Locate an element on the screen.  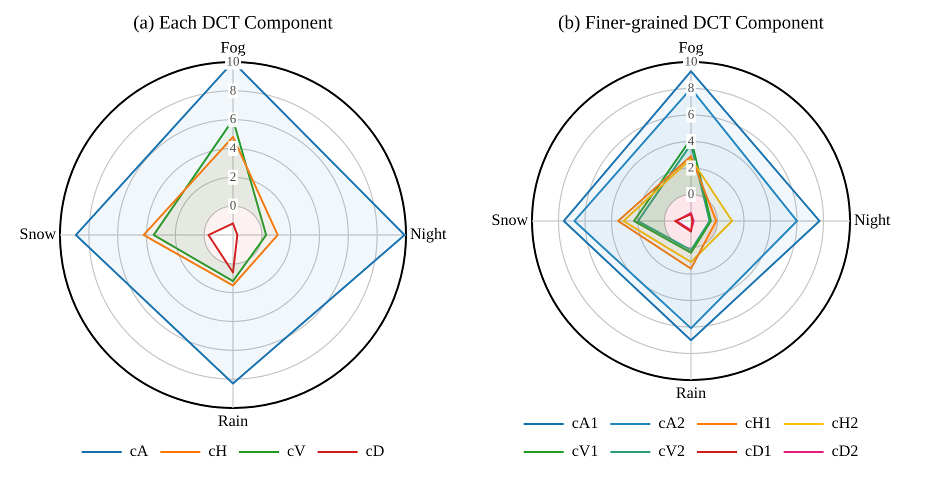
legend-label: cH1 is located at coordinates (758, 423).